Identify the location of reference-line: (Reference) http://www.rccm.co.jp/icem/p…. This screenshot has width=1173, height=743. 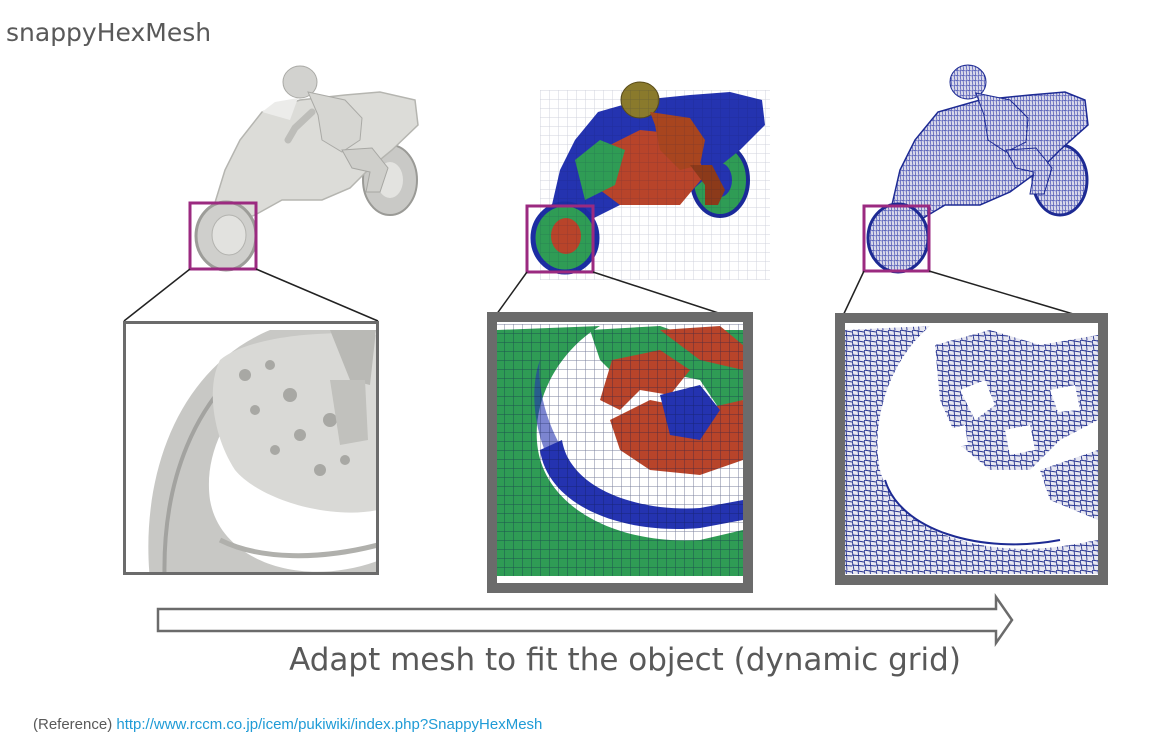
(287, 724).